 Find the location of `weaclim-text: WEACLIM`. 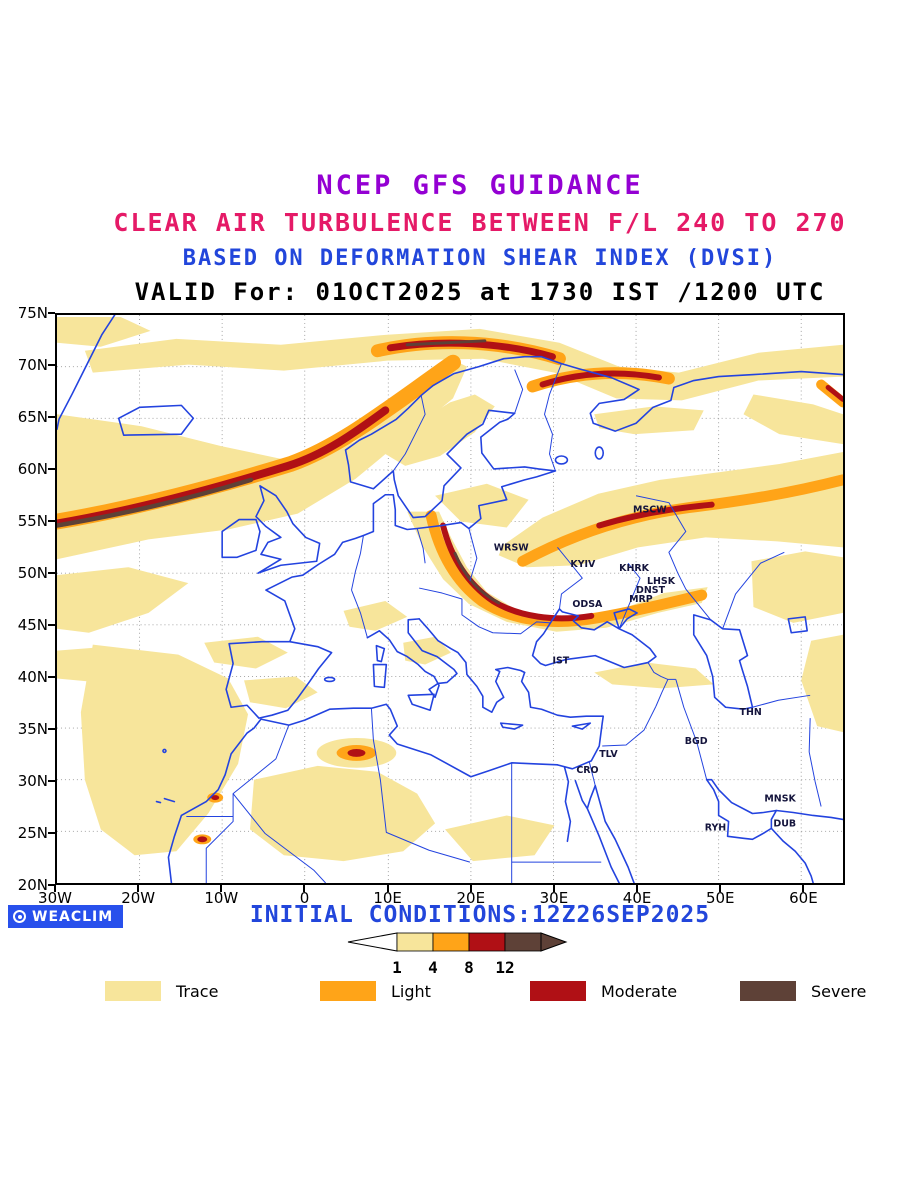

weaclim-text: WEACLIM is located at coordinates (73, 916).